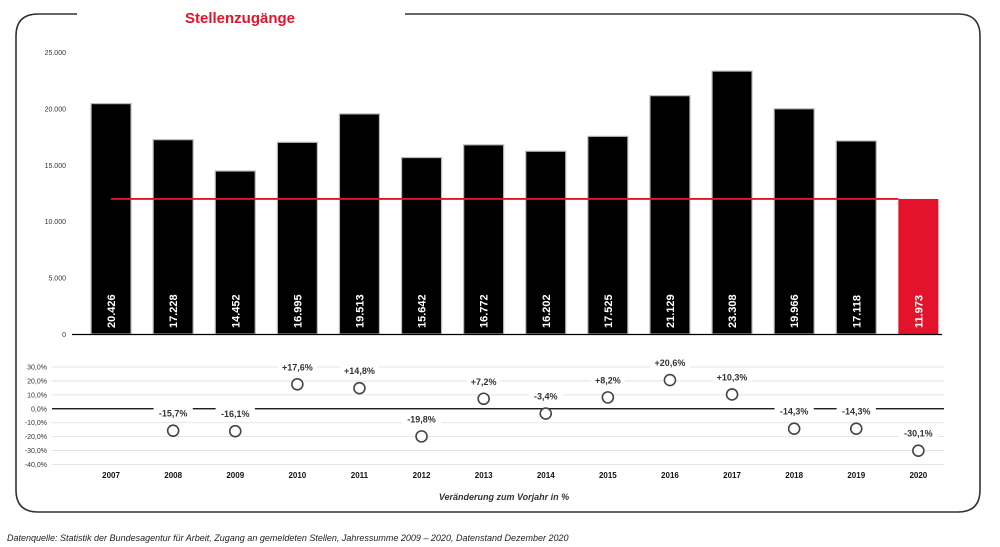  Describe the element at coordinates (56, 222) in the screenshot. I see `bar-y-tick-label: 10.000` at that location.